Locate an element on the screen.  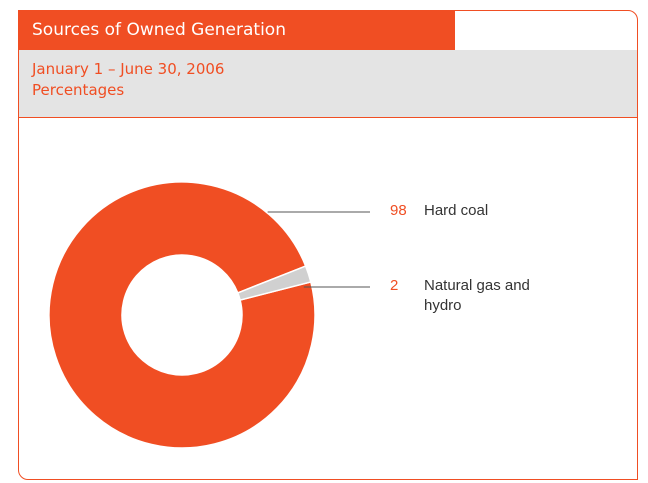
value-label: 98 is located at coordinates (398, 210).